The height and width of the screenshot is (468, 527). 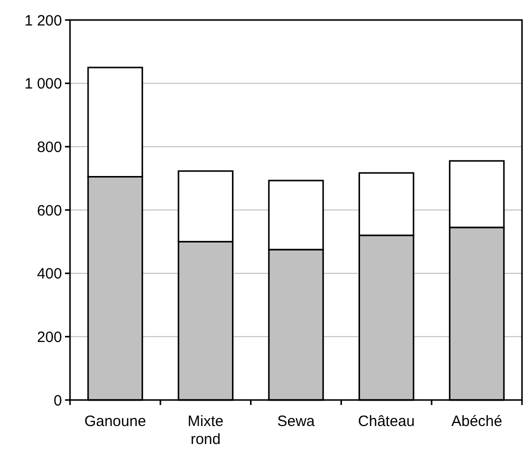 I want to click on x-tick-label: Château, so click(x=386, y=421).